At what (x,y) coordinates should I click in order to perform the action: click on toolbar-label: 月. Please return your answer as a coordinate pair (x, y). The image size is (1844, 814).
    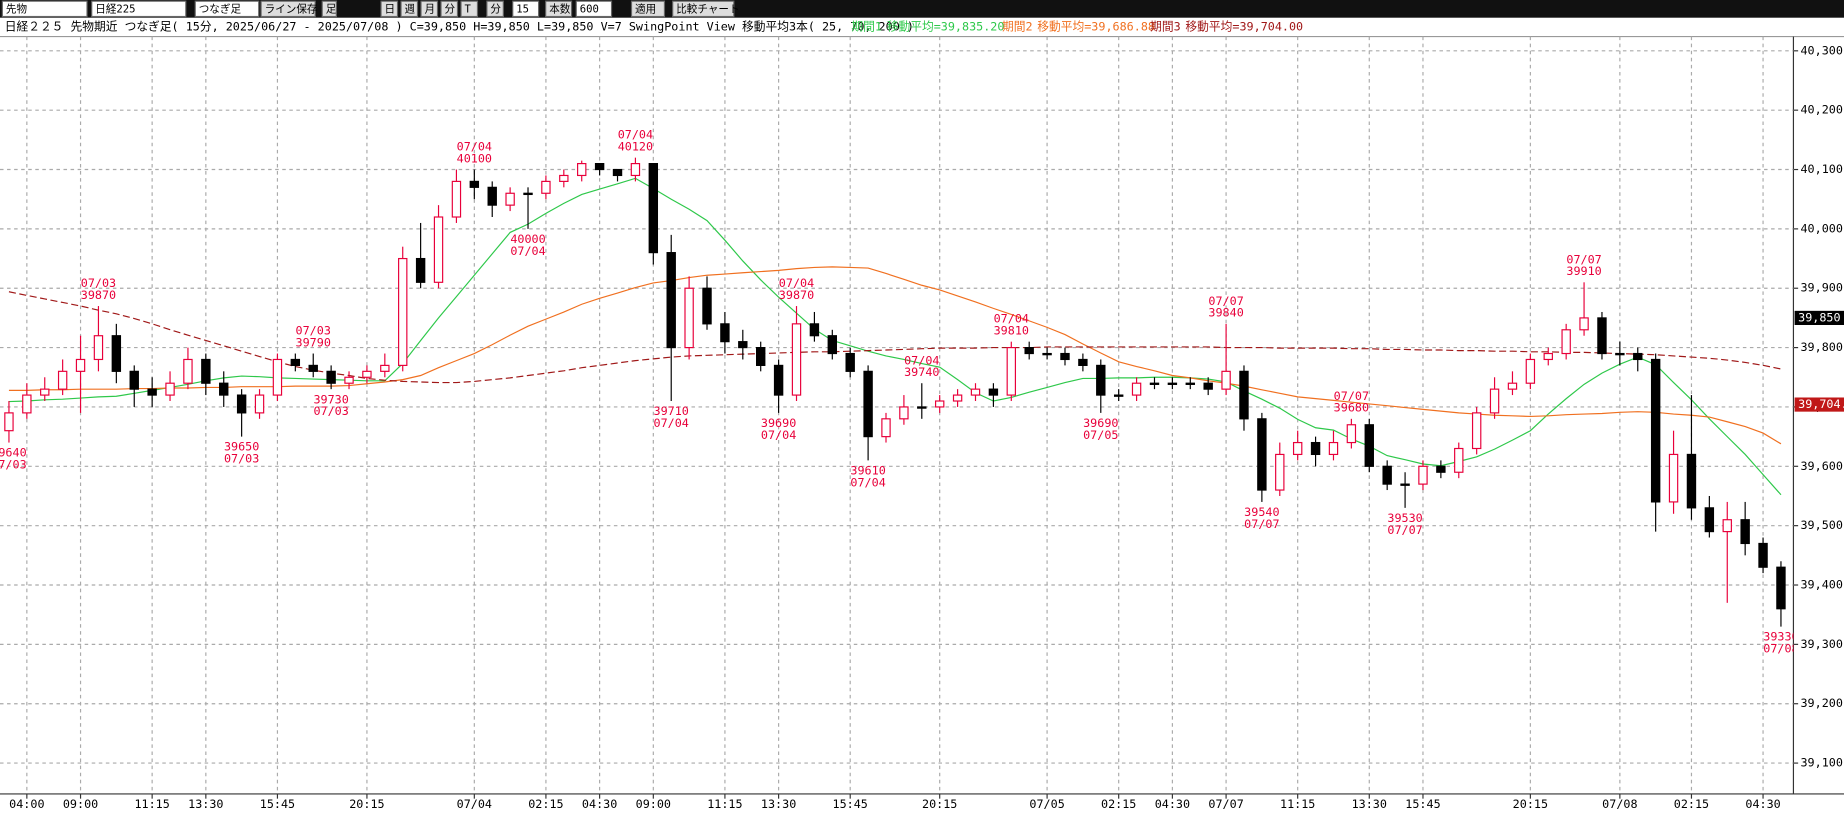
    Looking at the image, I should click on (430, 9).